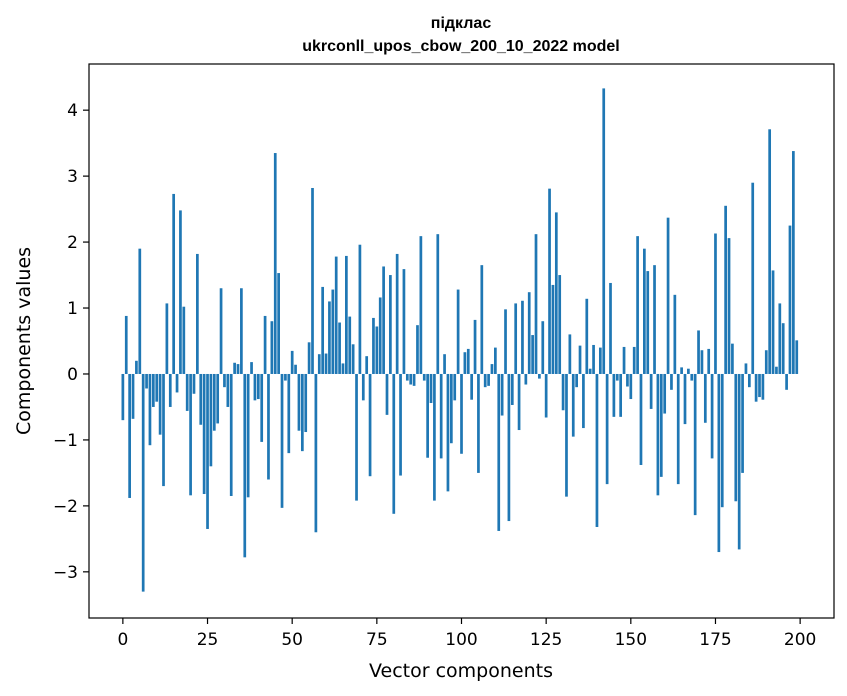 This screenshot has width=847, height=696. I want to click on x-tick-label: 125, so click(546, 640).